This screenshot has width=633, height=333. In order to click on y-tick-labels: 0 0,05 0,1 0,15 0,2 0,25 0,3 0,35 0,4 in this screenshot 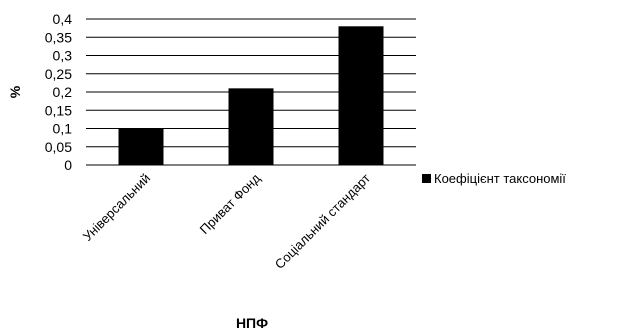, I will do `click(58, 92)`.